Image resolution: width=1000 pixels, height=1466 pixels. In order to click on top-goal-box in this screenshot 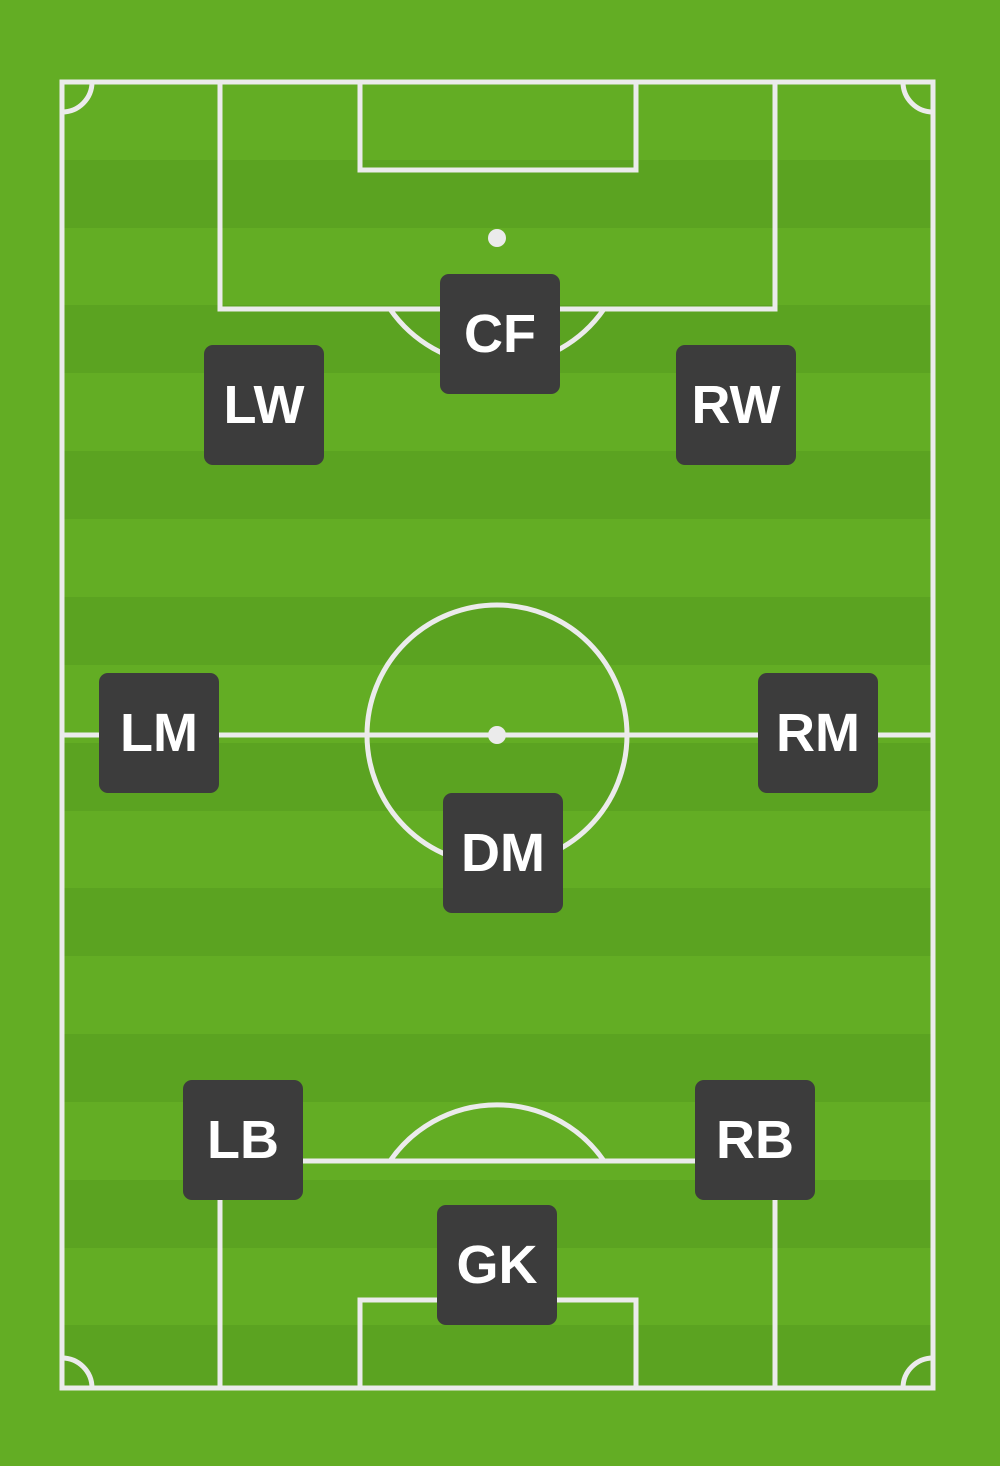, I will do `click(498, 126)`.